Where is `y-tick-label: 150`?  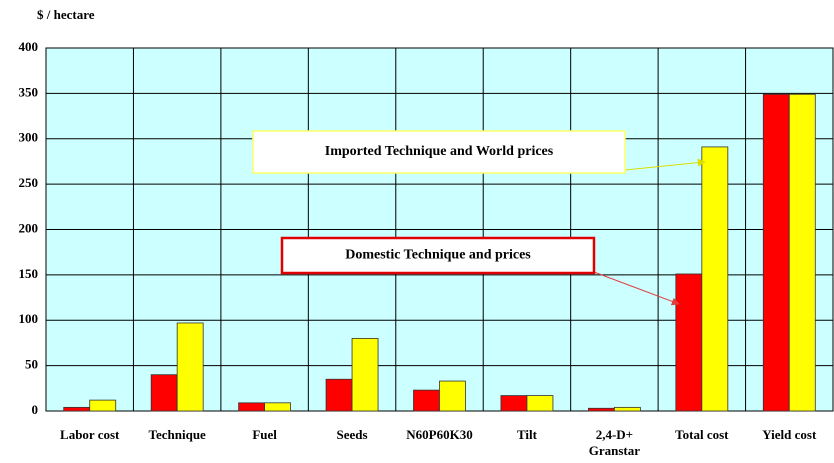
y-tick-label: 150 is located at coordinates (29, 273).